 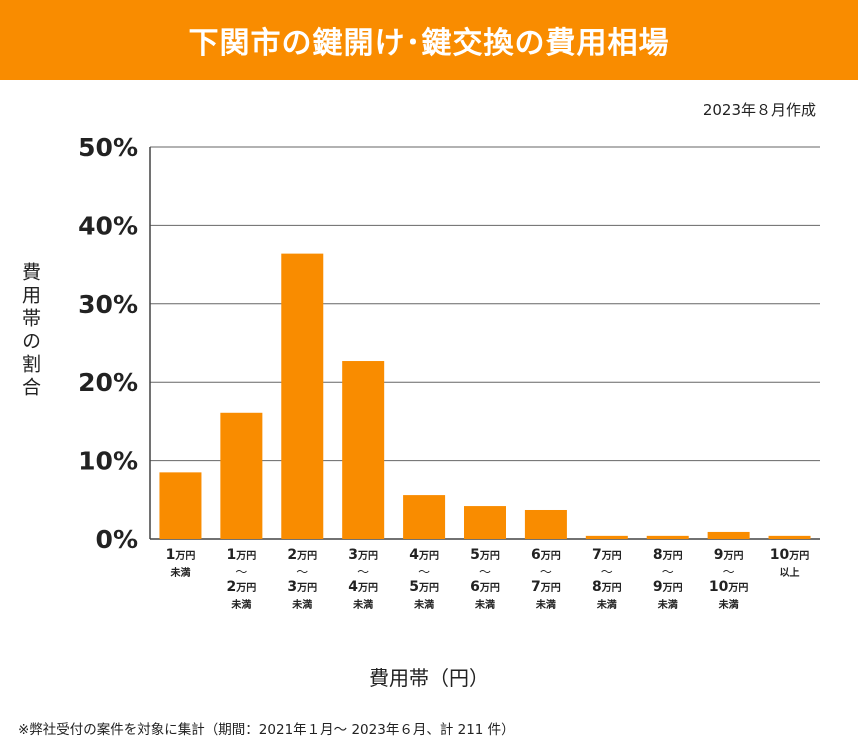 I want to click on y-tick-label: 30%, so click(x=108, y=304).